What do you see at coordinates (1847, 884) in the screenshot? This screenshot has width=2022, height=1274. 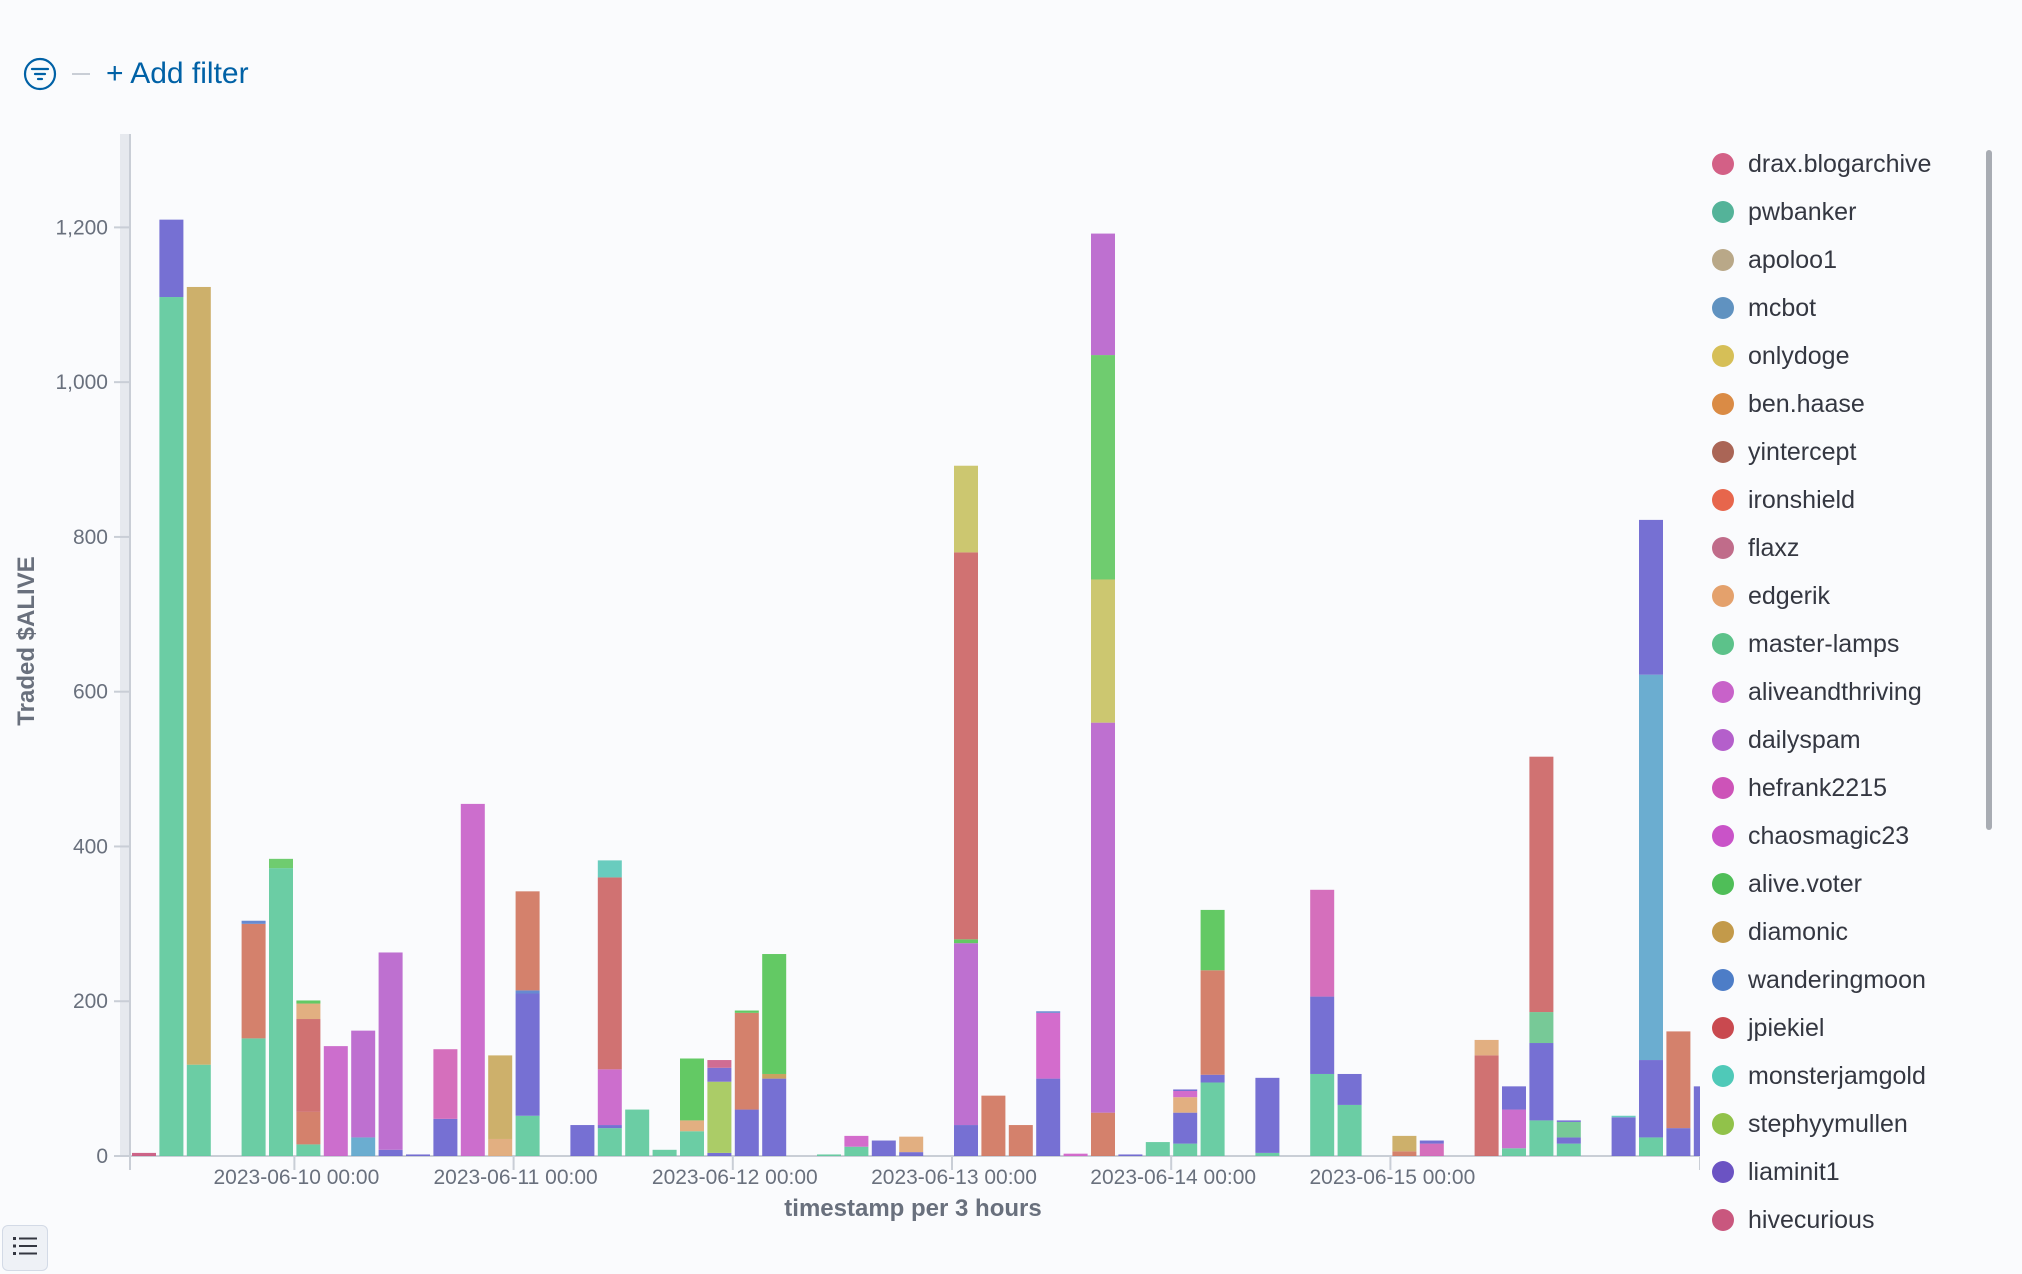 I see `legend-item-alive-voter: alive.voter` at bounding box center [1847, 884].